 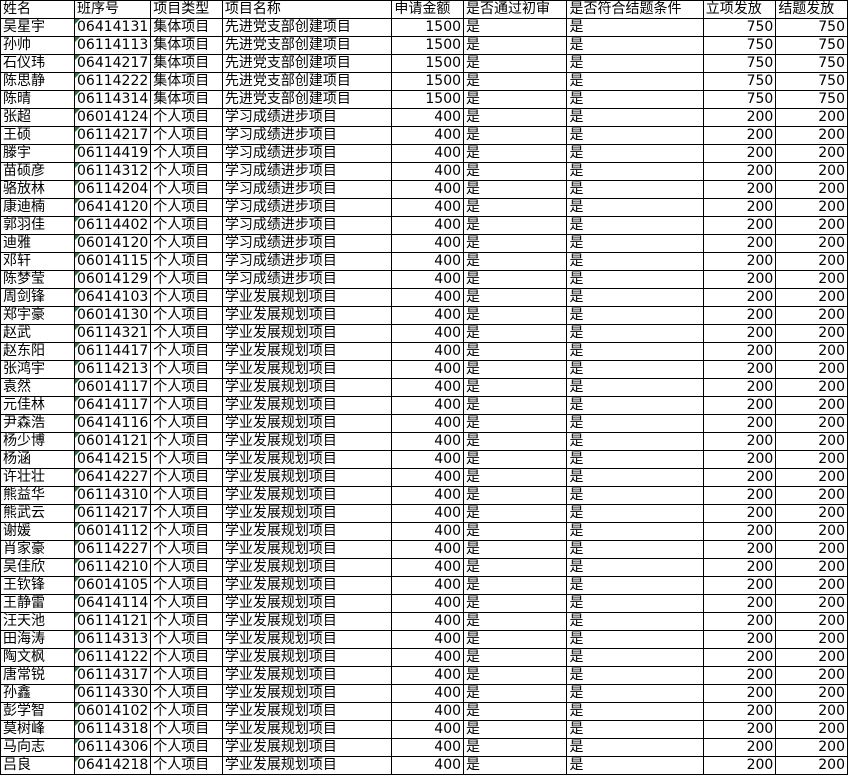 What do you see at coordinates (37, 171) in the screenshot?
I see `cell-name: 苗硕彦` at bounding box center [37, 171].